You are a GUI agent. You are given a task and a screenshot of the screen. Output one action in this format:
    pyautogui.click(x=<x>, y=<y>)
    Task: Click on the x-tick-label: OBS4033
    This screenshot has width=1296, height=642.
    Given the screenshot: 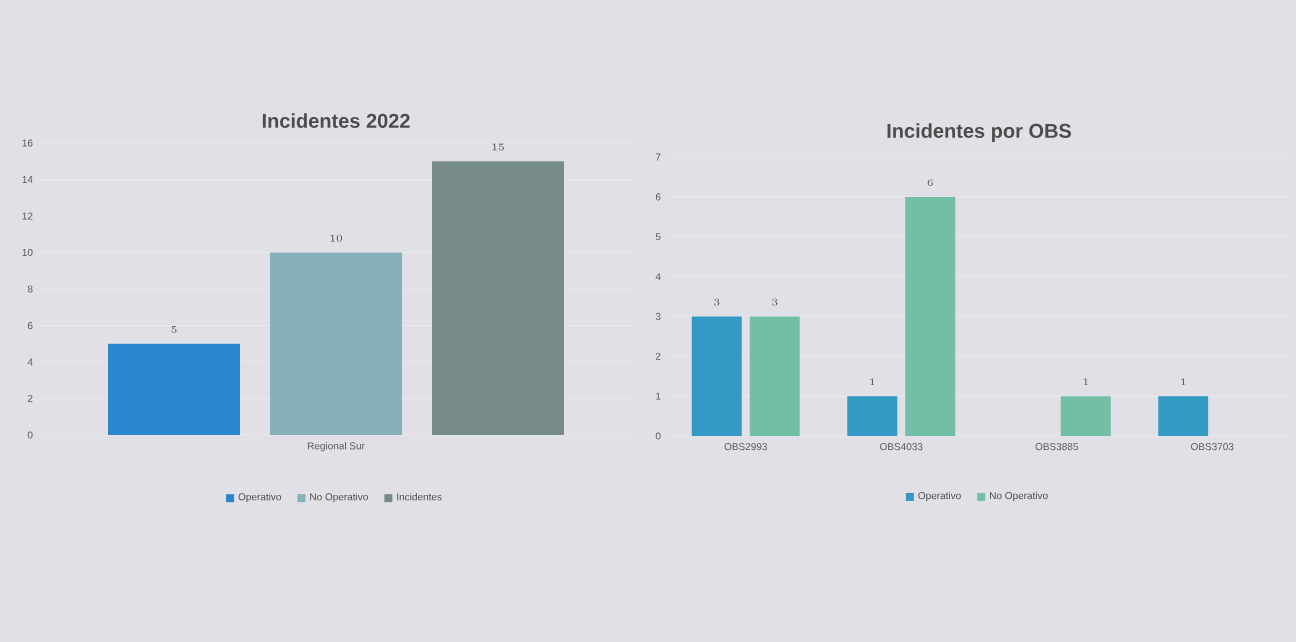 What is the action you would take?
    pyautogui.click(x=901, y=447)
    